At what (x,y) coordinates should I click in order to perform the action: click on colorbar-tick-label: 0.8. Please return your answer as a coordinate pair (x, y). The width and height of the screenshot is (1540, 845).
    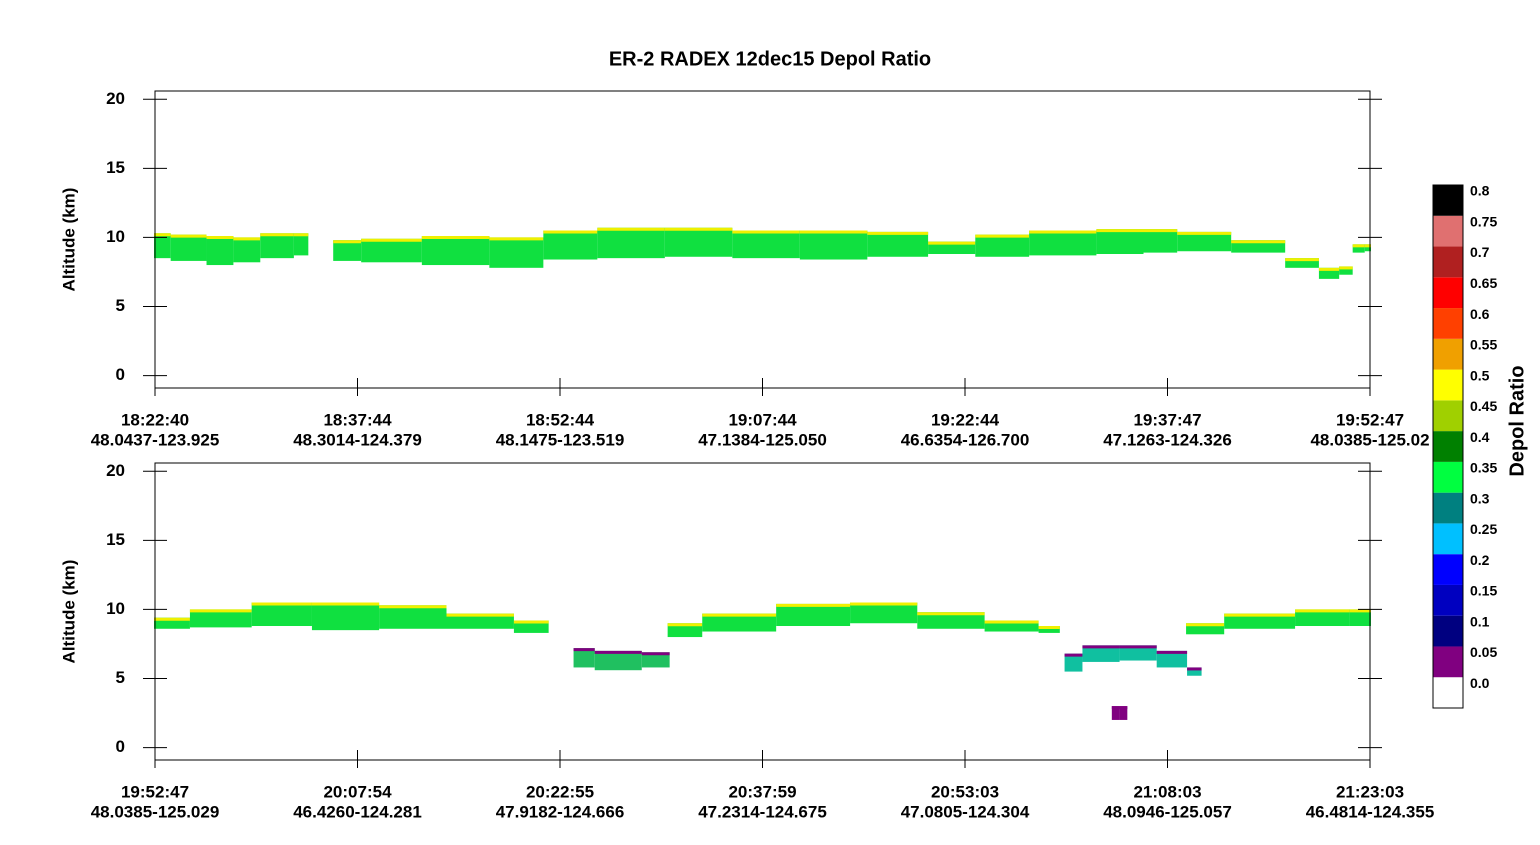
    Looking at the image, I should click on (1480, 191).